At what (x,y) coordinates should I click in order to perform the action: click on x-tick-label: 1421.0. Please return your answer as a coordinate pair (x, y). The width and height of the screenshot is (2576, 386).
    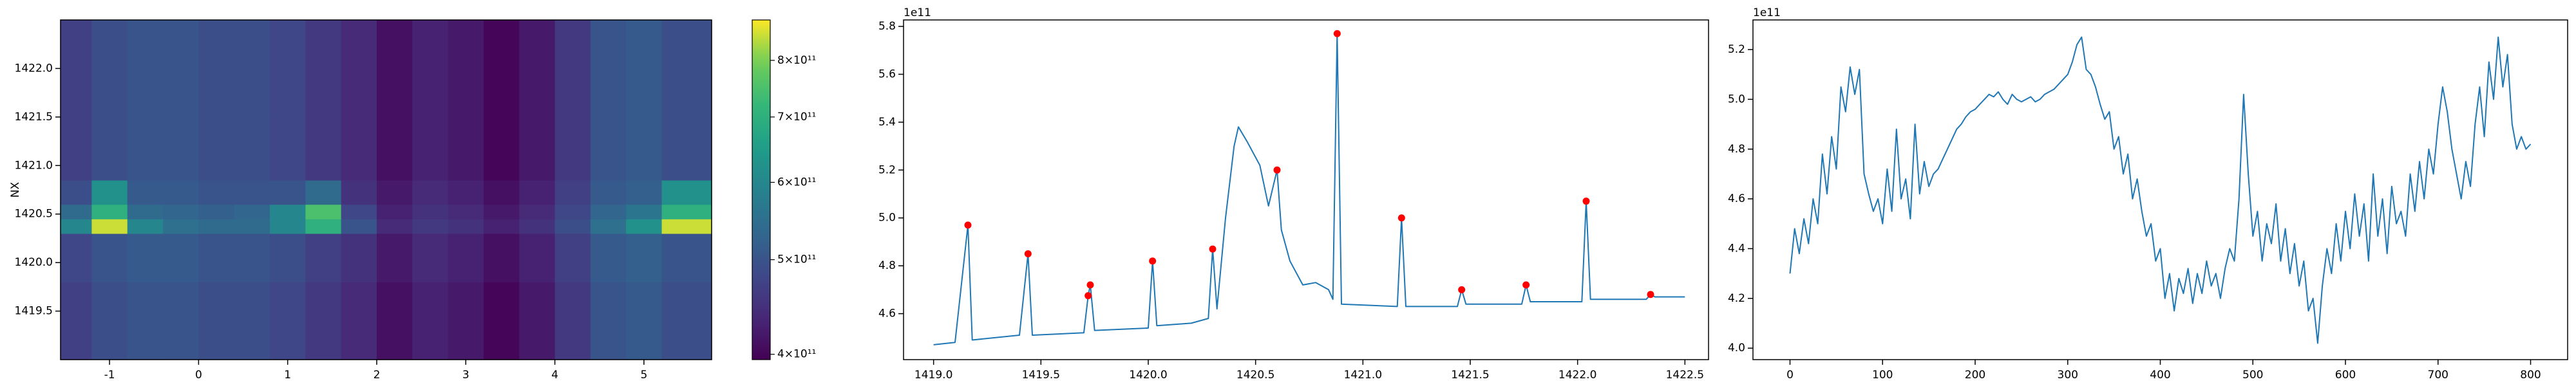
    Looking at the image, I should click on (1363, 375).